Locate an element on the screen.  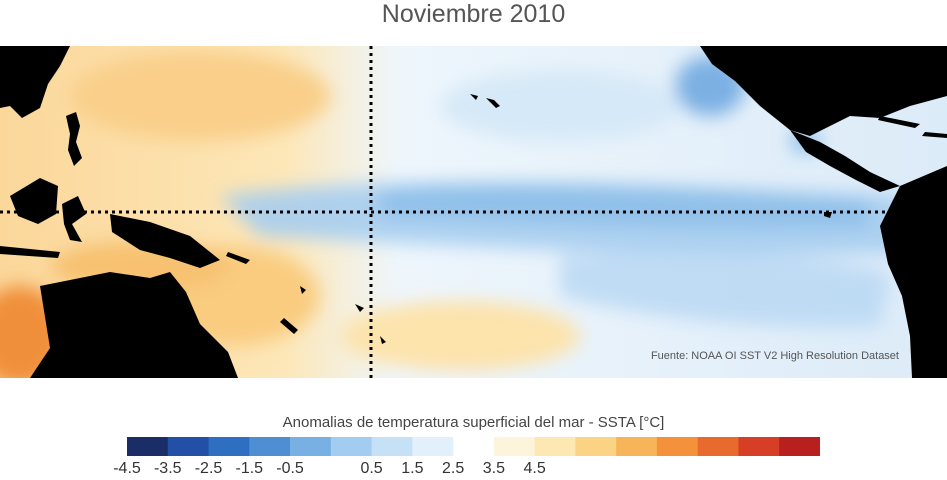
philippines-land is located at coordinates (74, 139).